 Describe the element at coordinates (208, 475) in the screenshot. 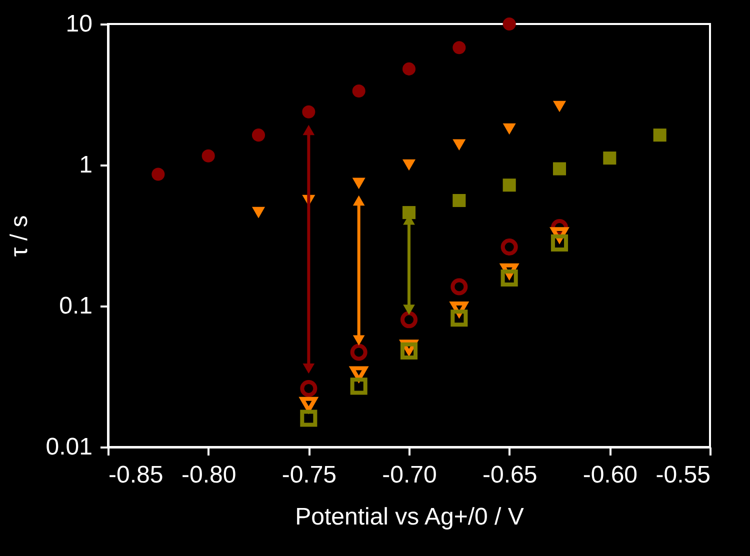

I see `x-tick-label: -0.80` at that location.